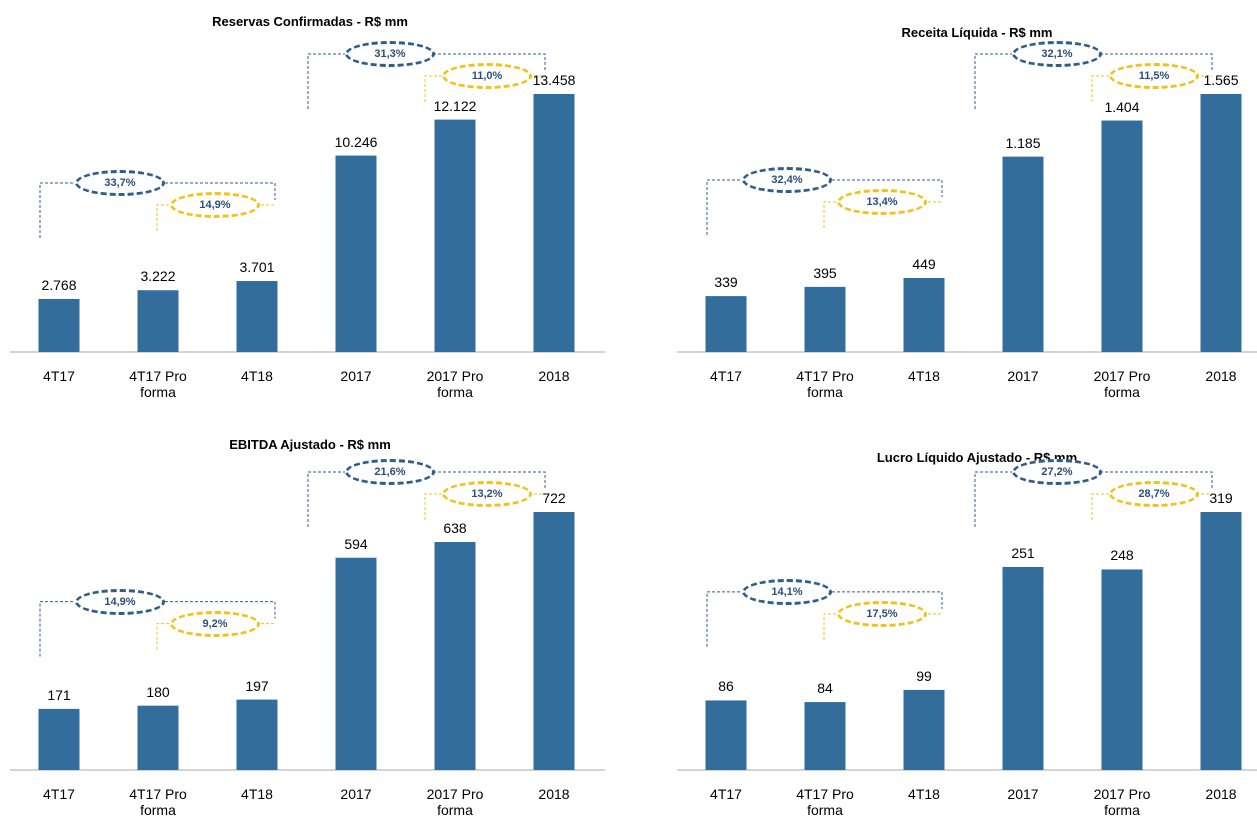  Describe the element at coordinates (1023, 142) in the screenshot. I see `value-label: 1.185` at that location.